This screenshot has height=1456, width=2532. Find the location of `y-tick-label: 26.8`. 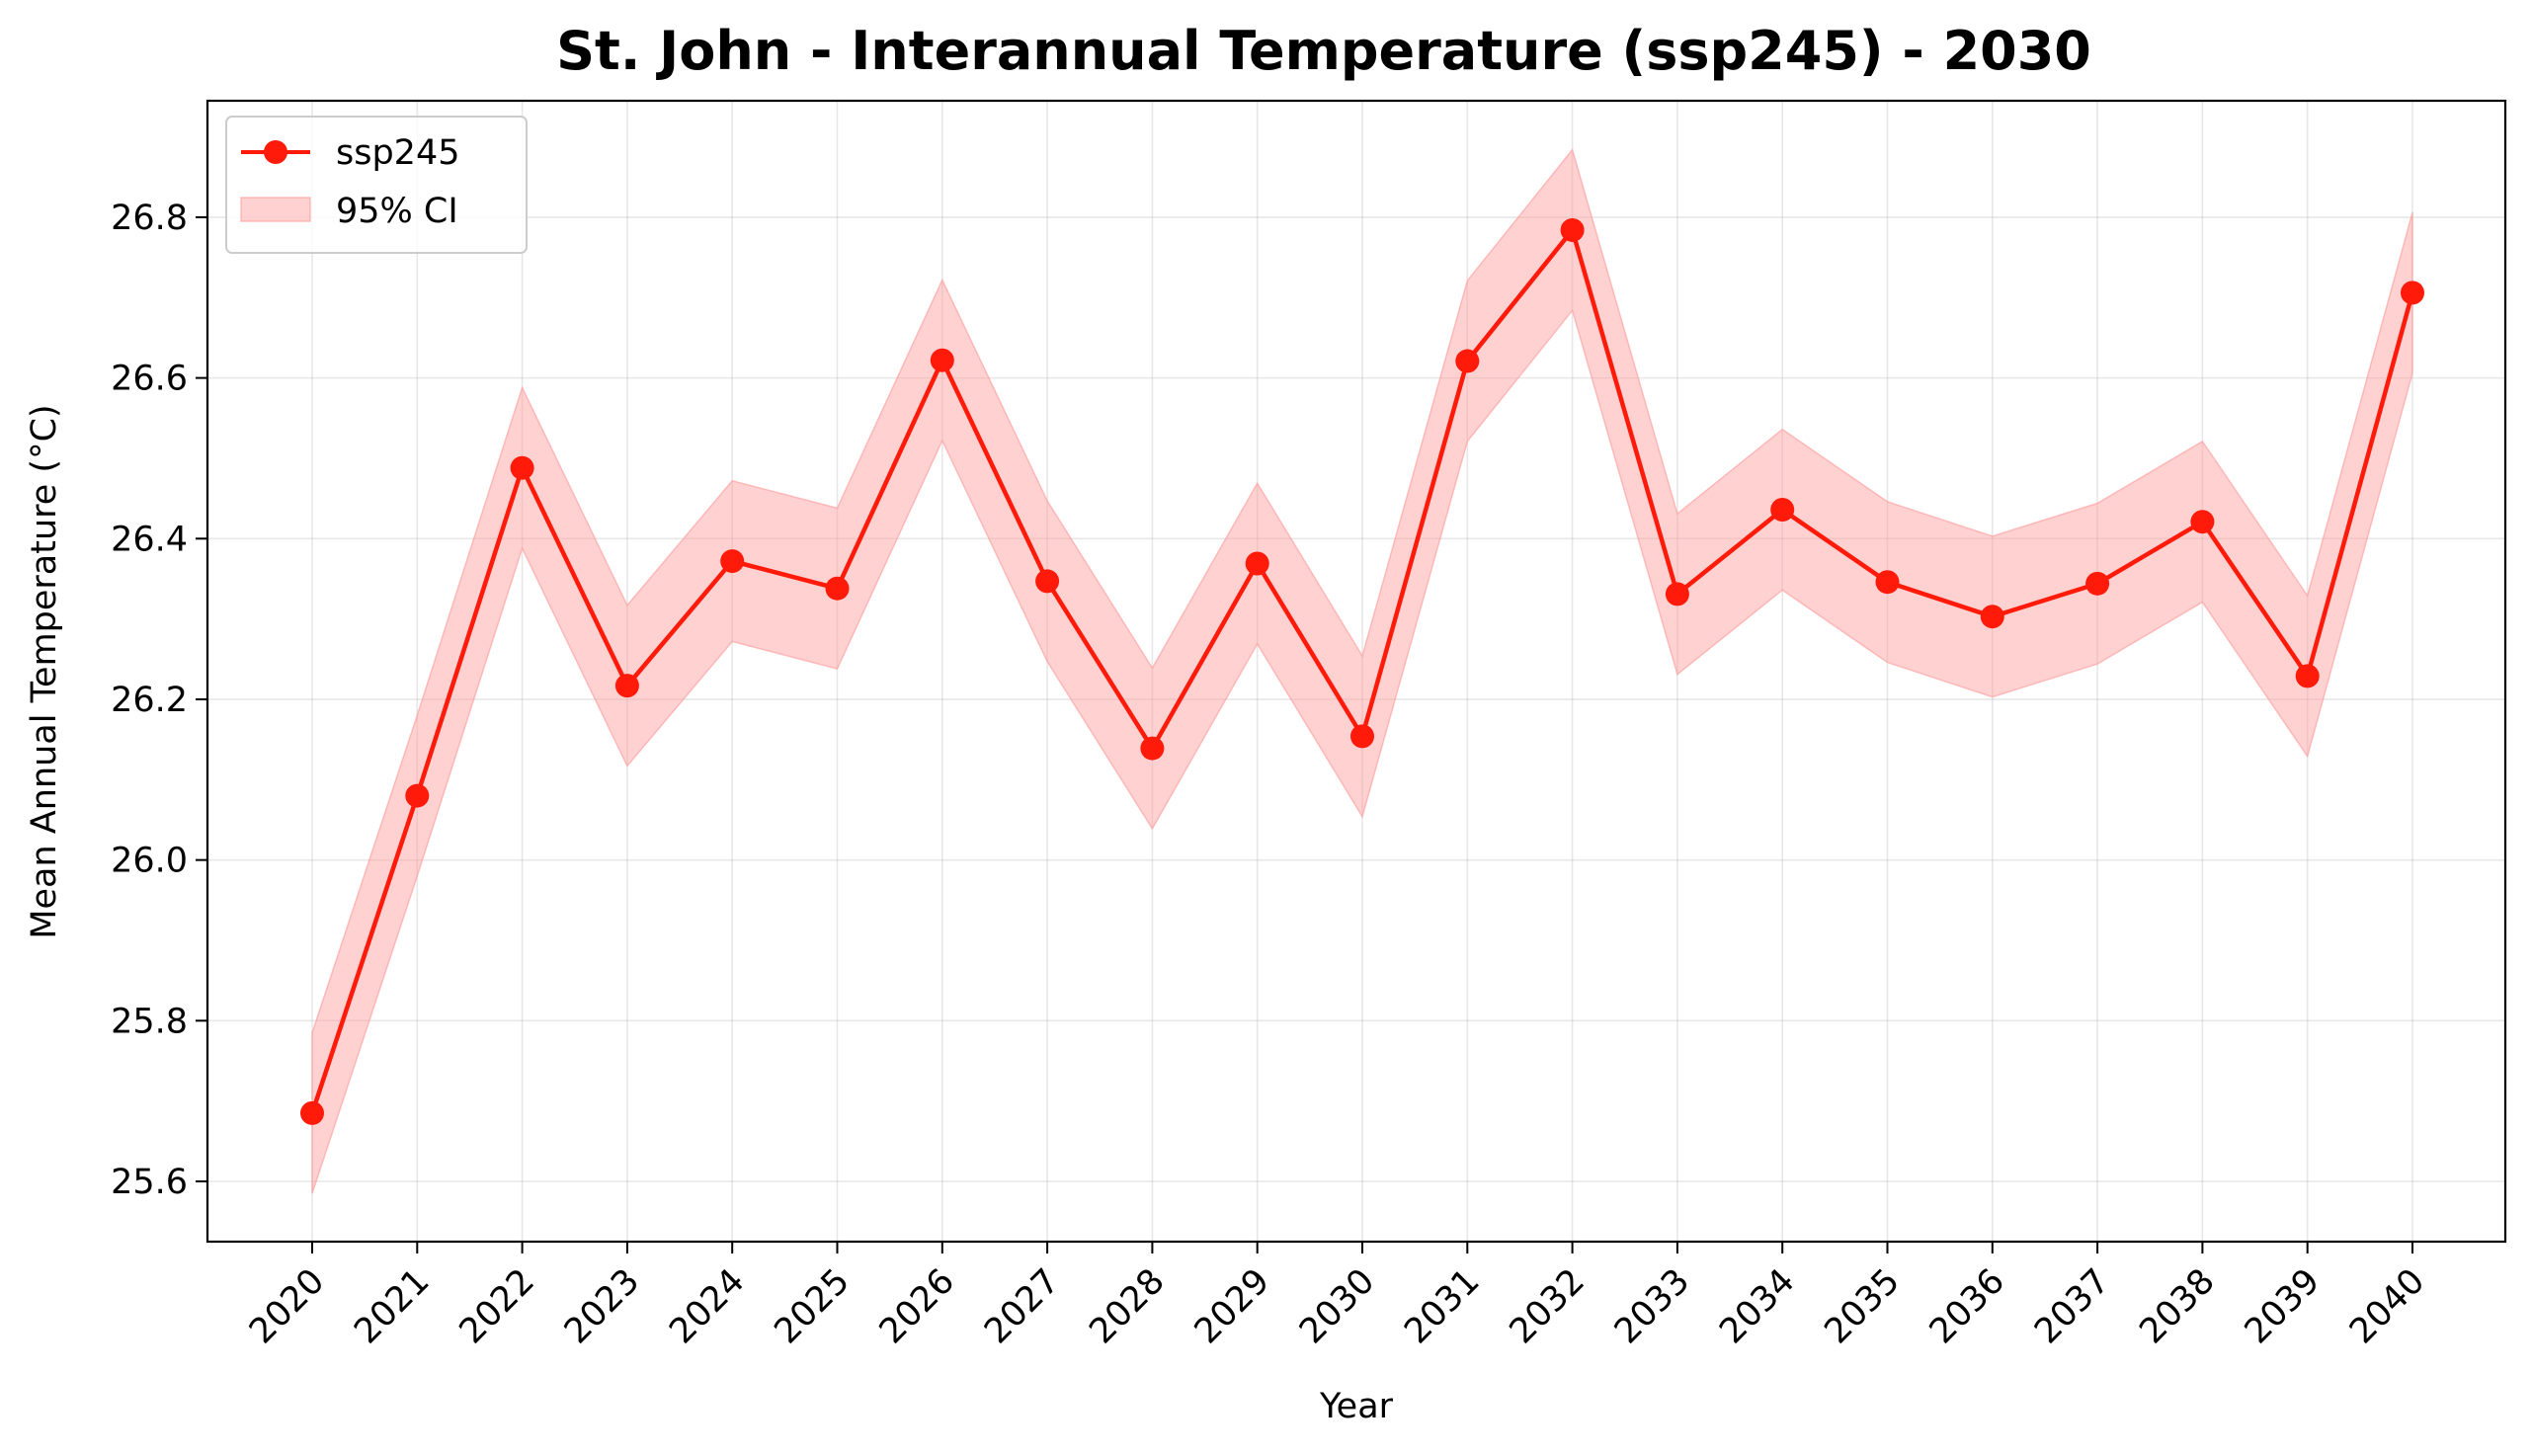

y-tick-label: 26.8 is located at coordinates (149, 218).